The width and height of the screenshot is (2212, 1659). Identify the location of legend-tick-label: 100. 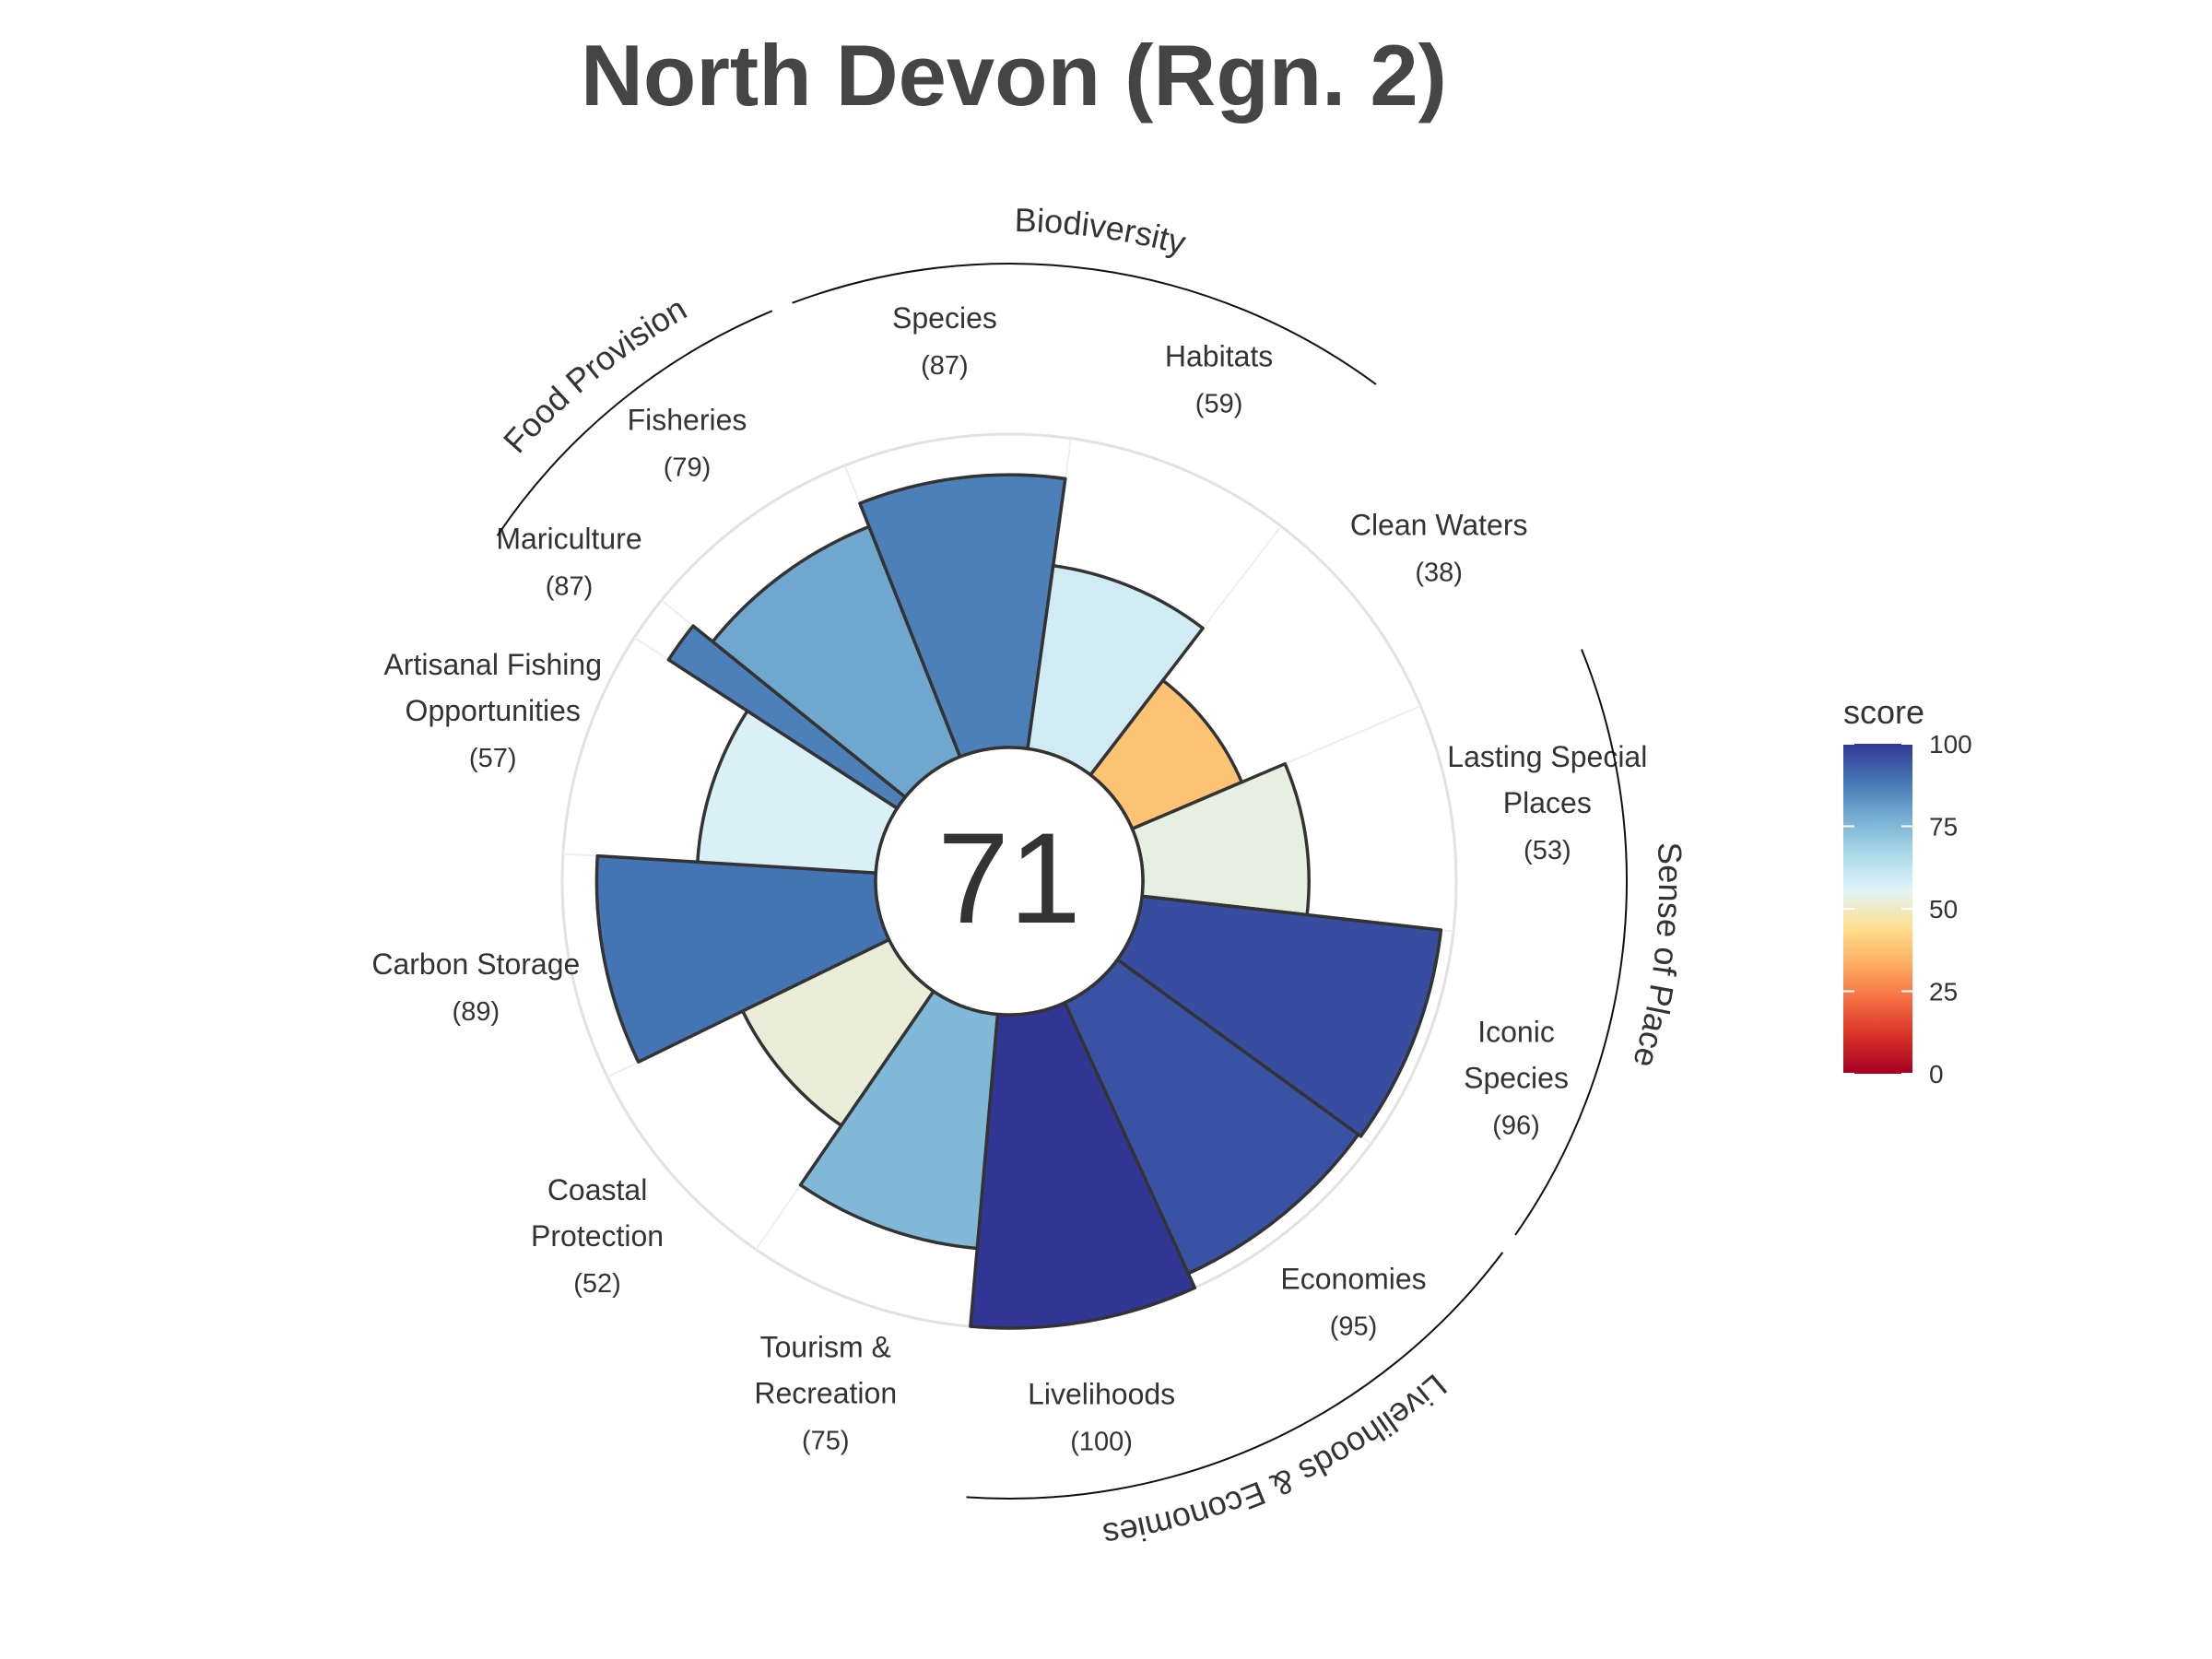
(1950, 744).